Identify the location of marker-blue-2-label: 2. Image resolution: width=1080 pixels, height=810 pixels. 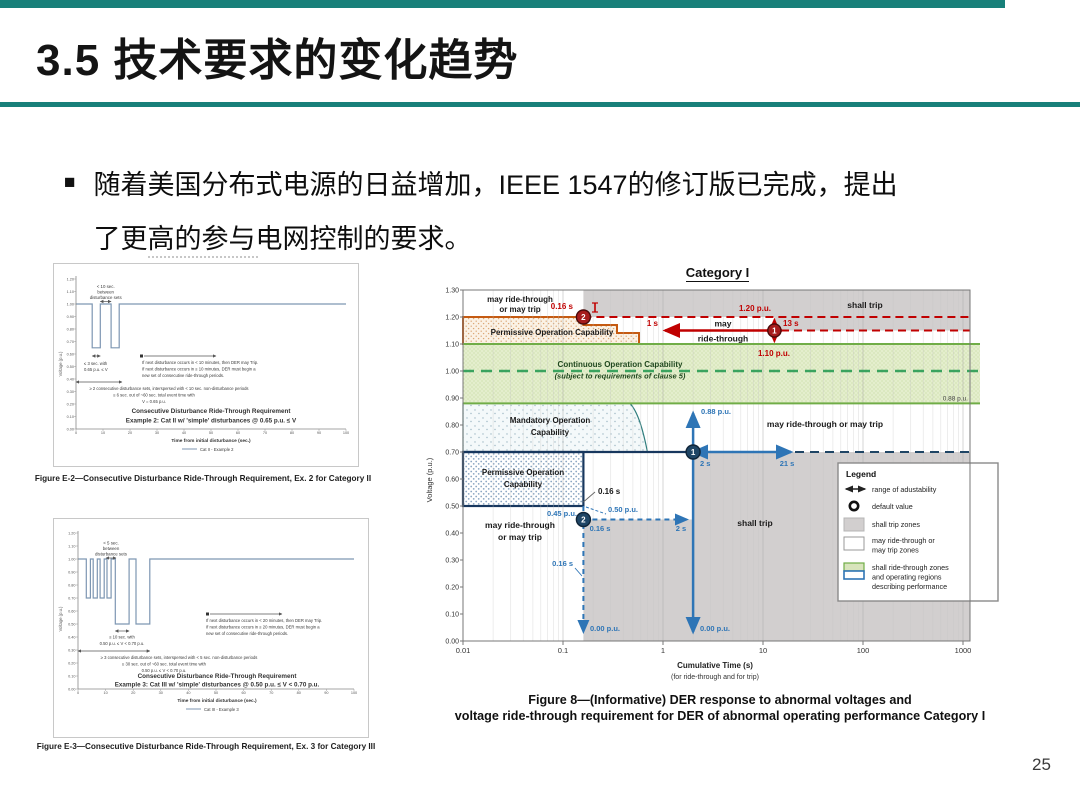
(583, 520).